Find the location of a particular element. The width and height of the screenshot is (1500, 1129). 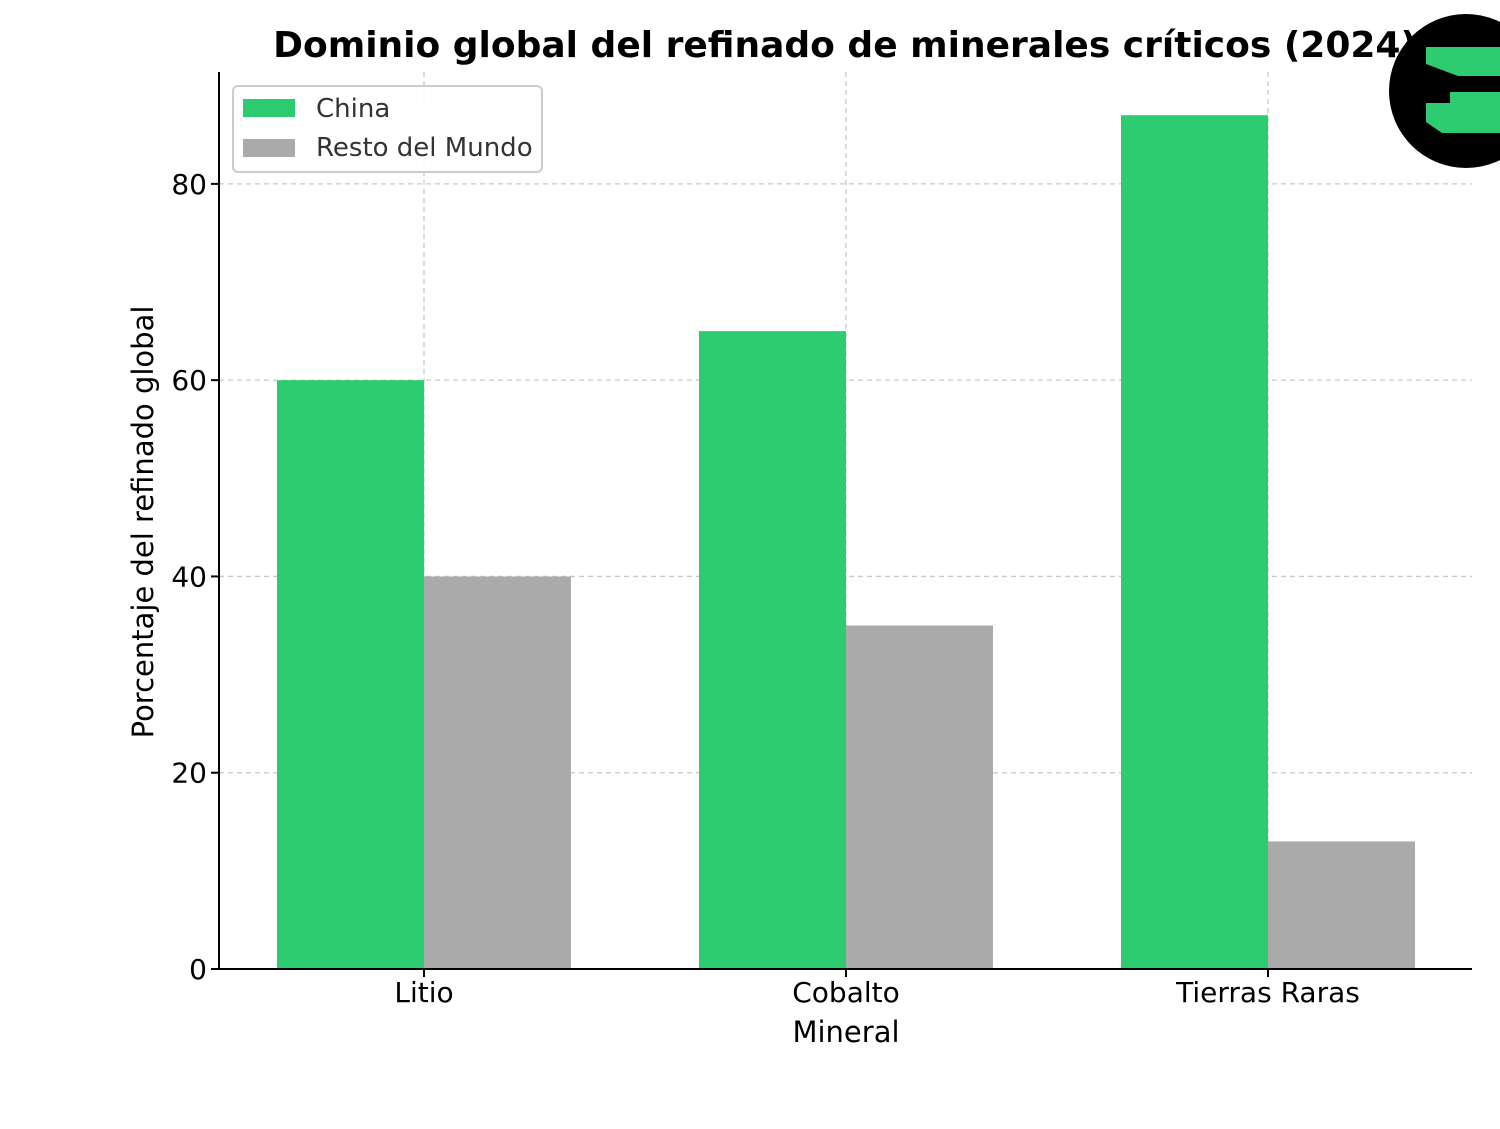

bar-china-tierras-raras is located at coordinates (1194, 542).